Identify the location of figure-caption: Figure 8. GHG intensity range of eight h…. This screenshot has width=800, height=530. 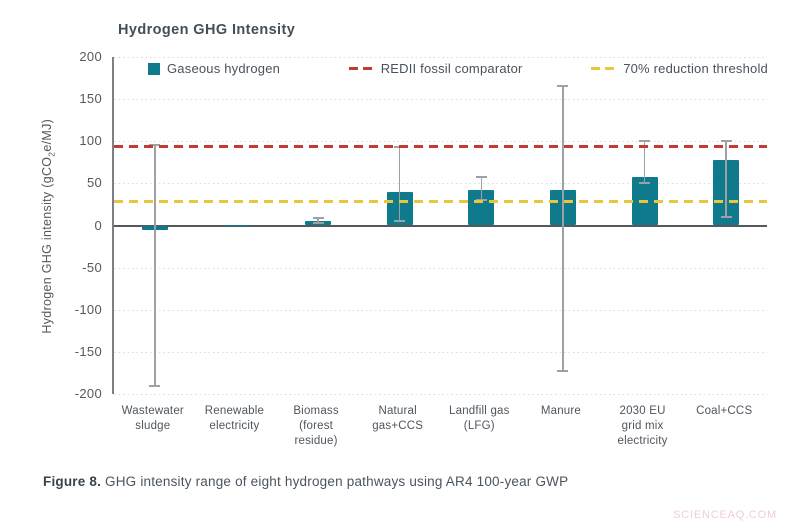
(305, 481).